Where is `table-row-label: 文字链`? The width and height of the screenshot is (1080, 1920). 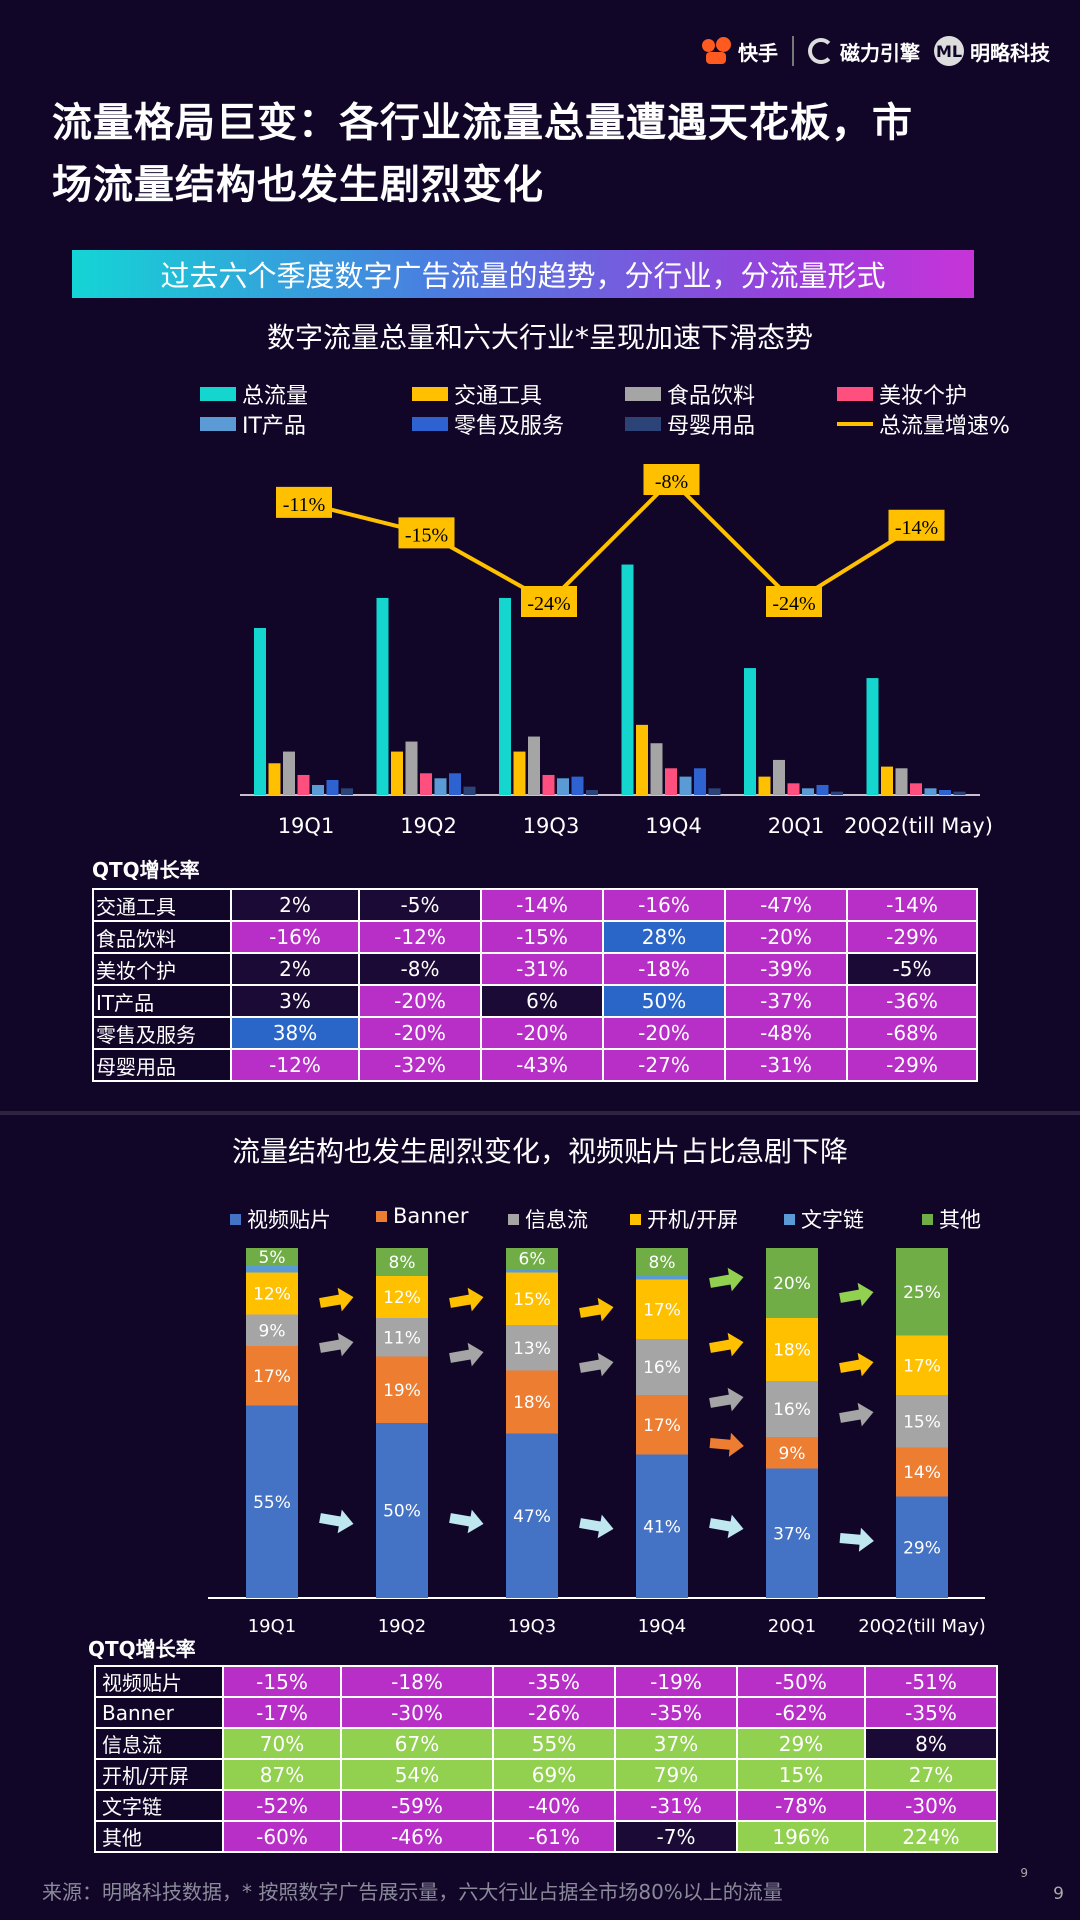 table-row-label: 文字链 is located at coordinates (159, 1805).